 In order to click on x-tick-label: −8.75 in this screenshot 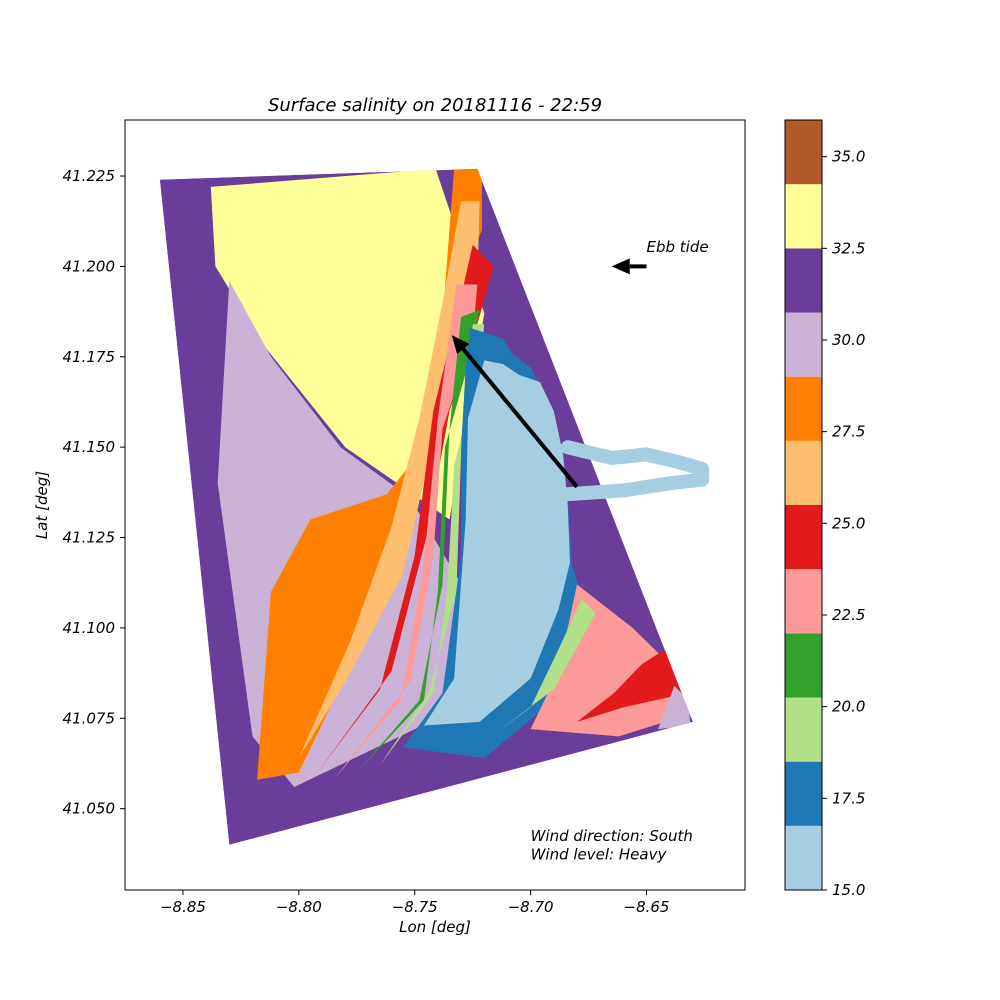, I will do `click(415, 907)`.